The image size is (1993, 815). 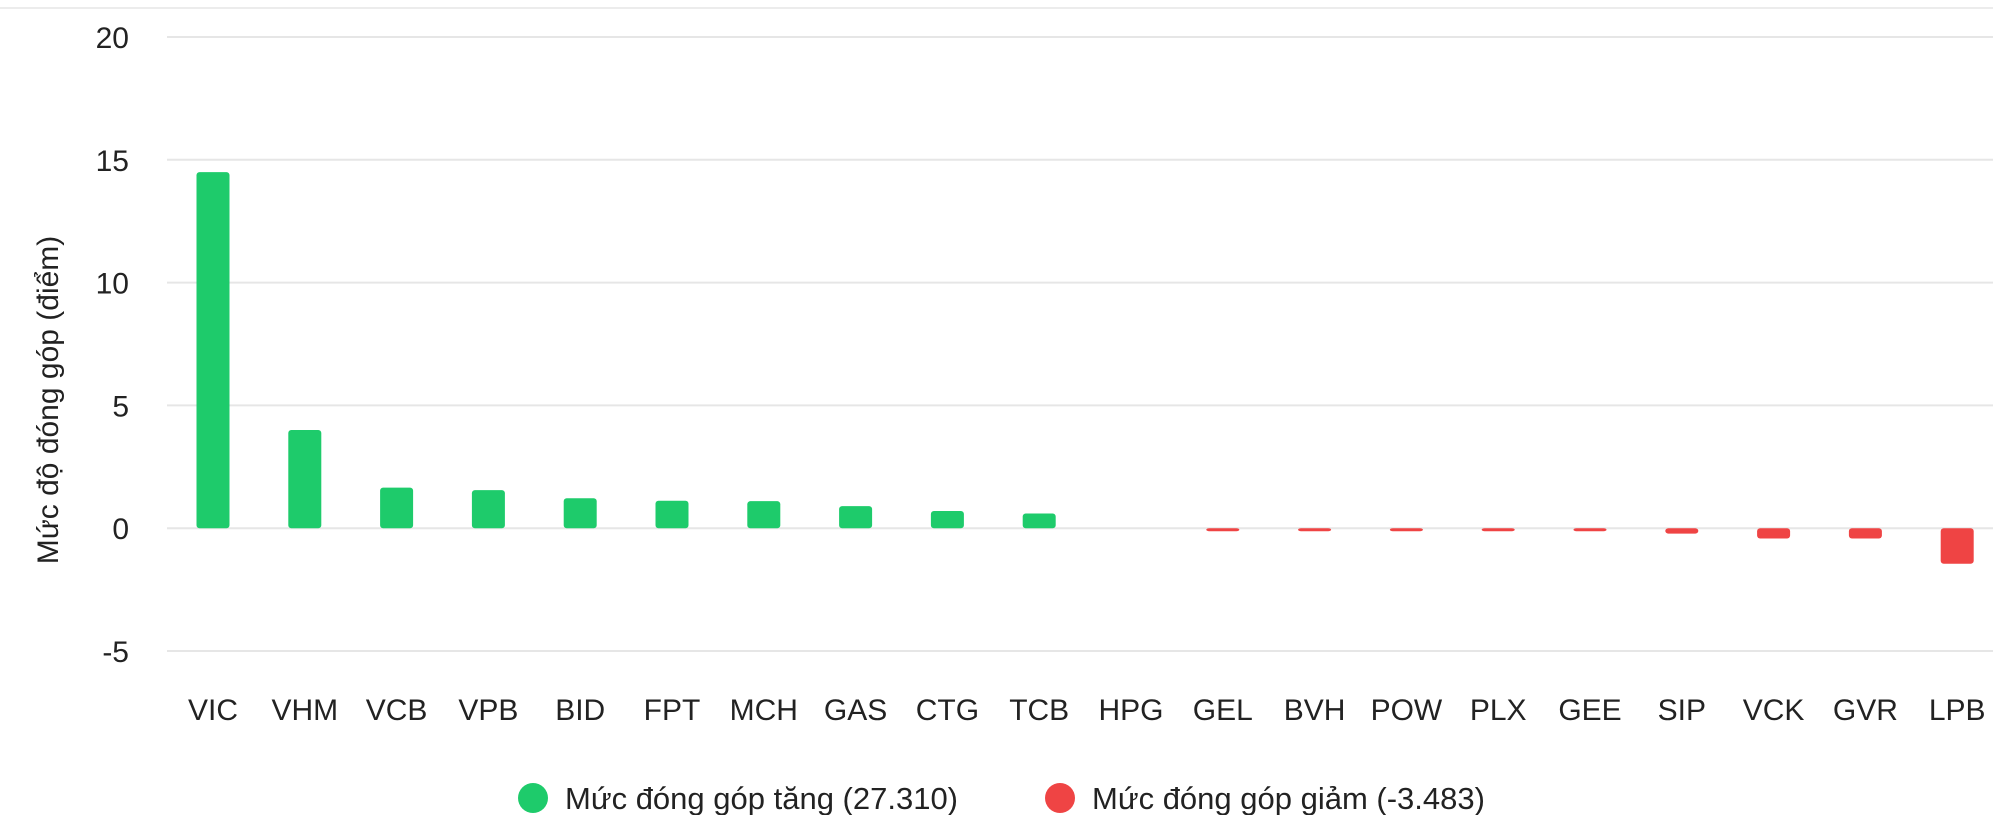 What do you see at coordinates (1865, 533) in the screenshot?
I see `bar-decrease-gvr` at bounding box center [1865, 533].